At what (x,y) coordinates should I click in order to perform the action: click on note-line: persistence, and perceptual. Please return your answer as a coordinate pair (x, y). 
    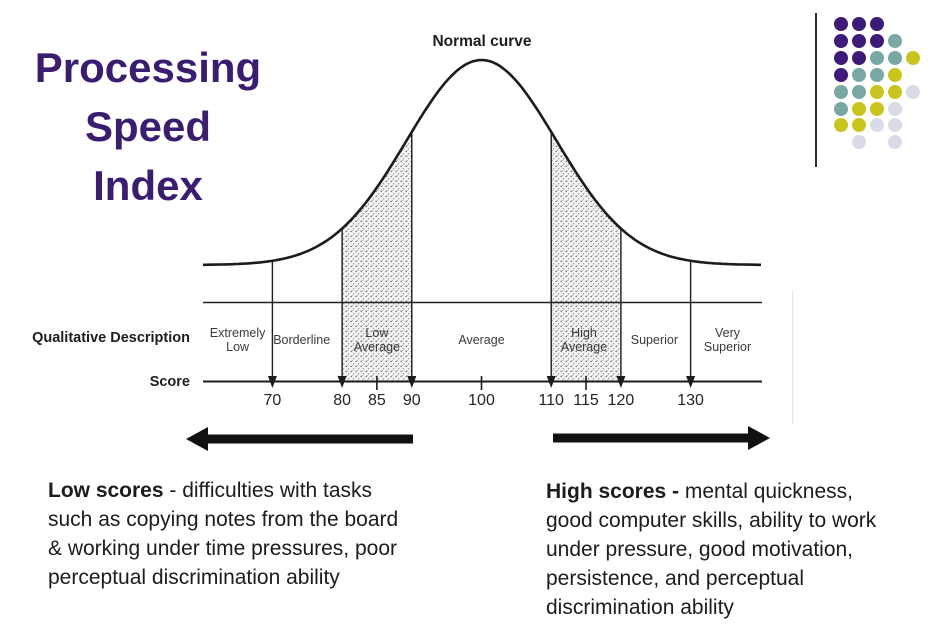
    Looking at the image, I should click on (675, 578).